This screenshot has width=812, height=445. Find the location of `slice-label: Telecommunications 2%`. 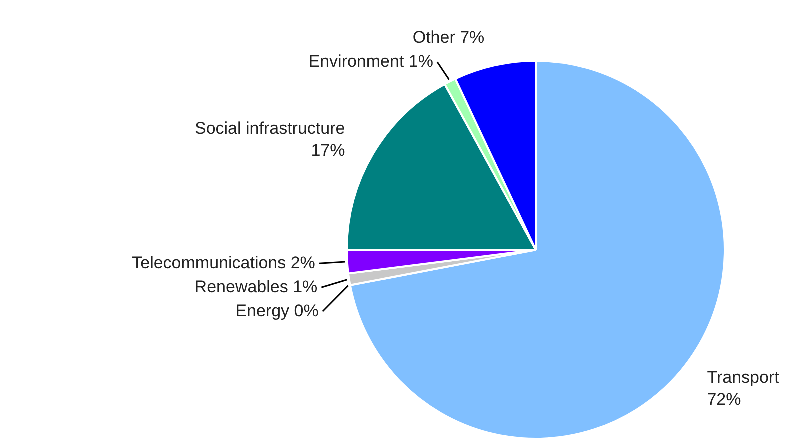

slice-label: Telecommunications 2% is located at coordinates (224, 262).